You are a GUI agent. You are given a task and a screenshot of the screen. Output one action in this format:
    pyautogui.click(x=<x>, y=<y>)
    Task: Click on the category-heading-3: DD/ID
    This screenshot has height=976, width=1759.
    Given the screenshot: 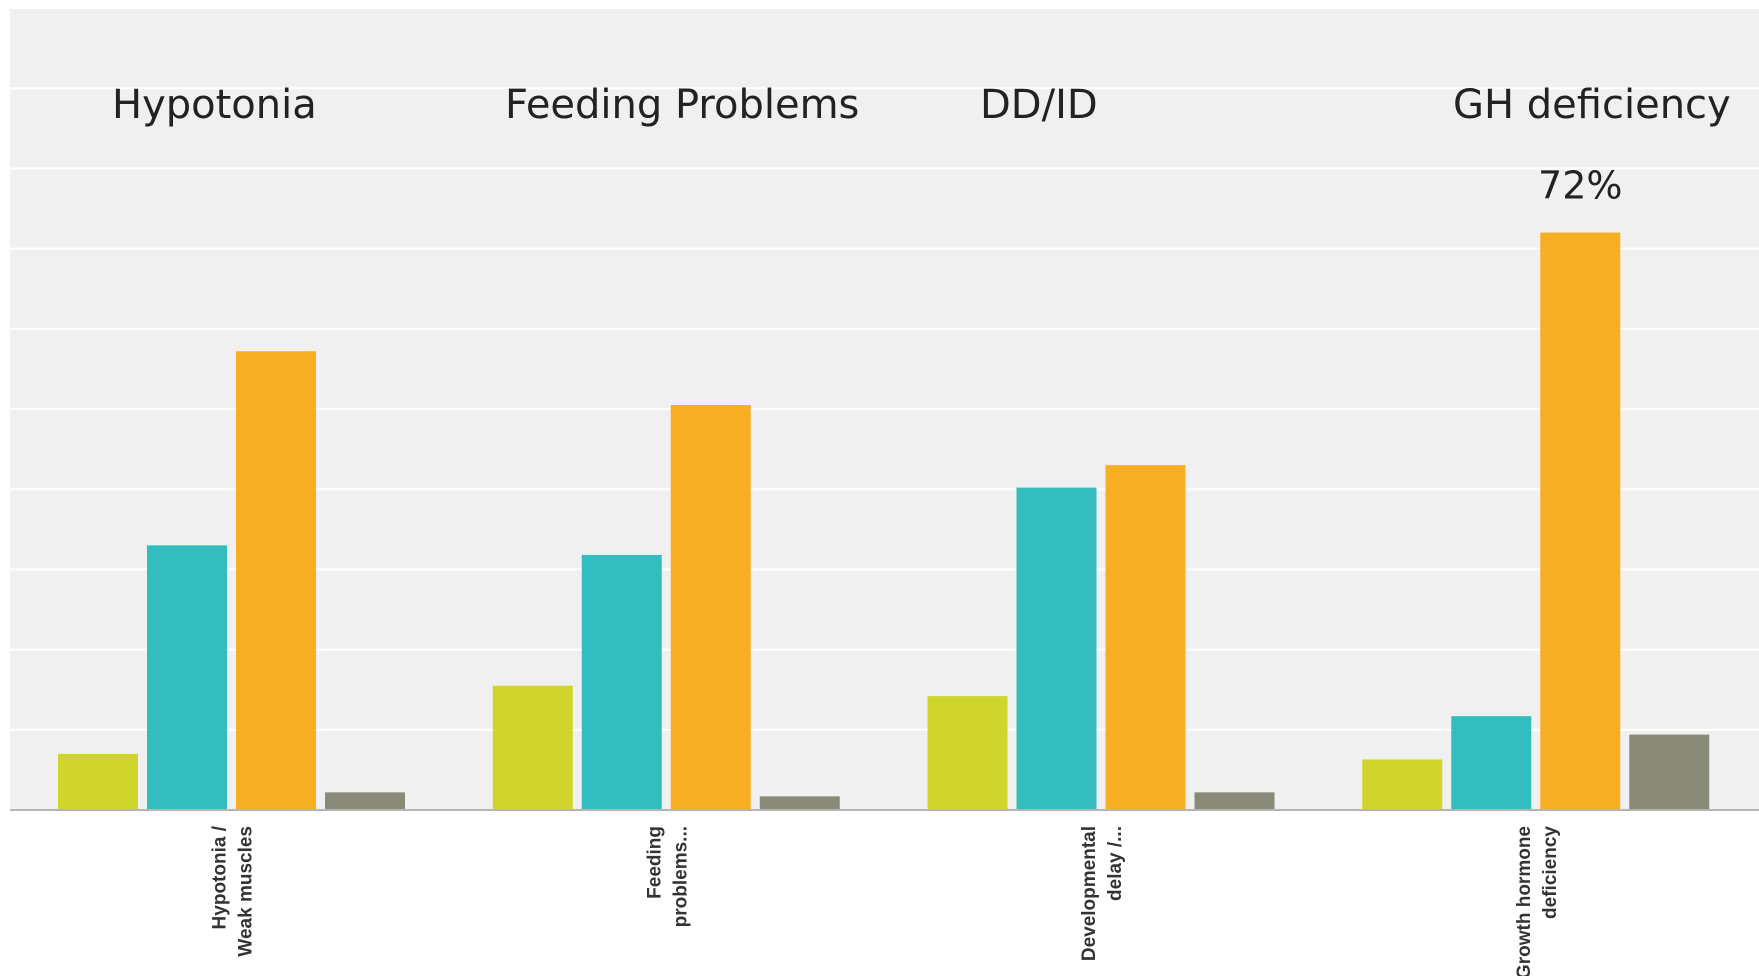 What is the action you would take?
    pyautogui.click(x=1039, y=105)
    